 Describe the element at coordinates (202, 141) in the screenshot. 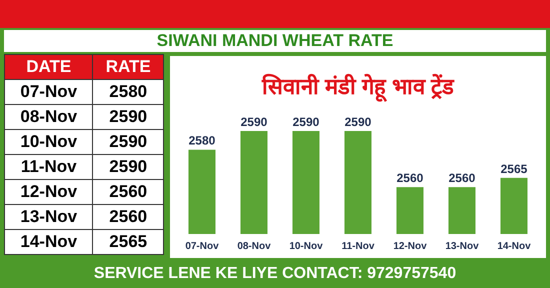

I see `data-label: 2580` at that location.